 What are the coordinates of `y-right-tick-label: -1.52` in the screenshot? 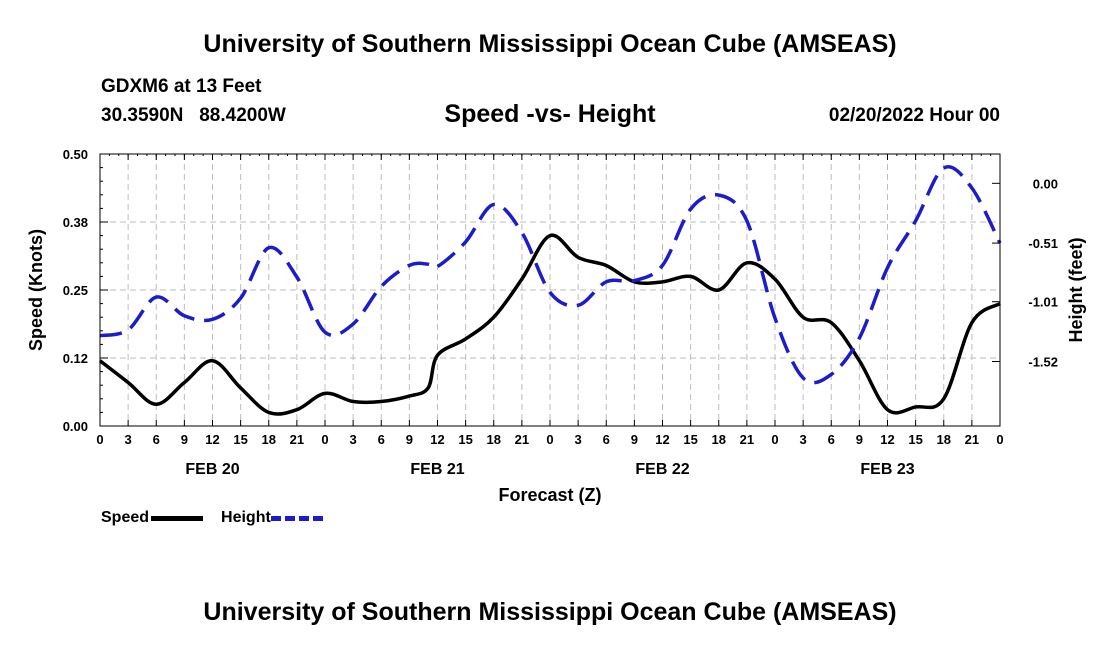 It's located at (1043, 362).